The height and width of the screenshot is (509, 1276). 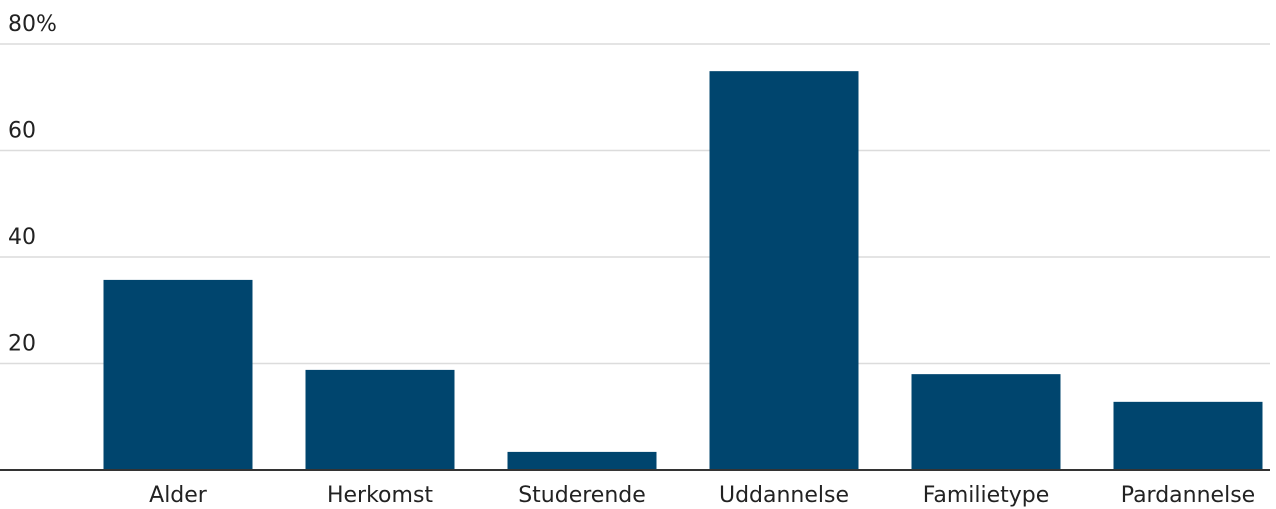 I want to click on x-tick-label: Herkomst, so click(x=380, y=495).